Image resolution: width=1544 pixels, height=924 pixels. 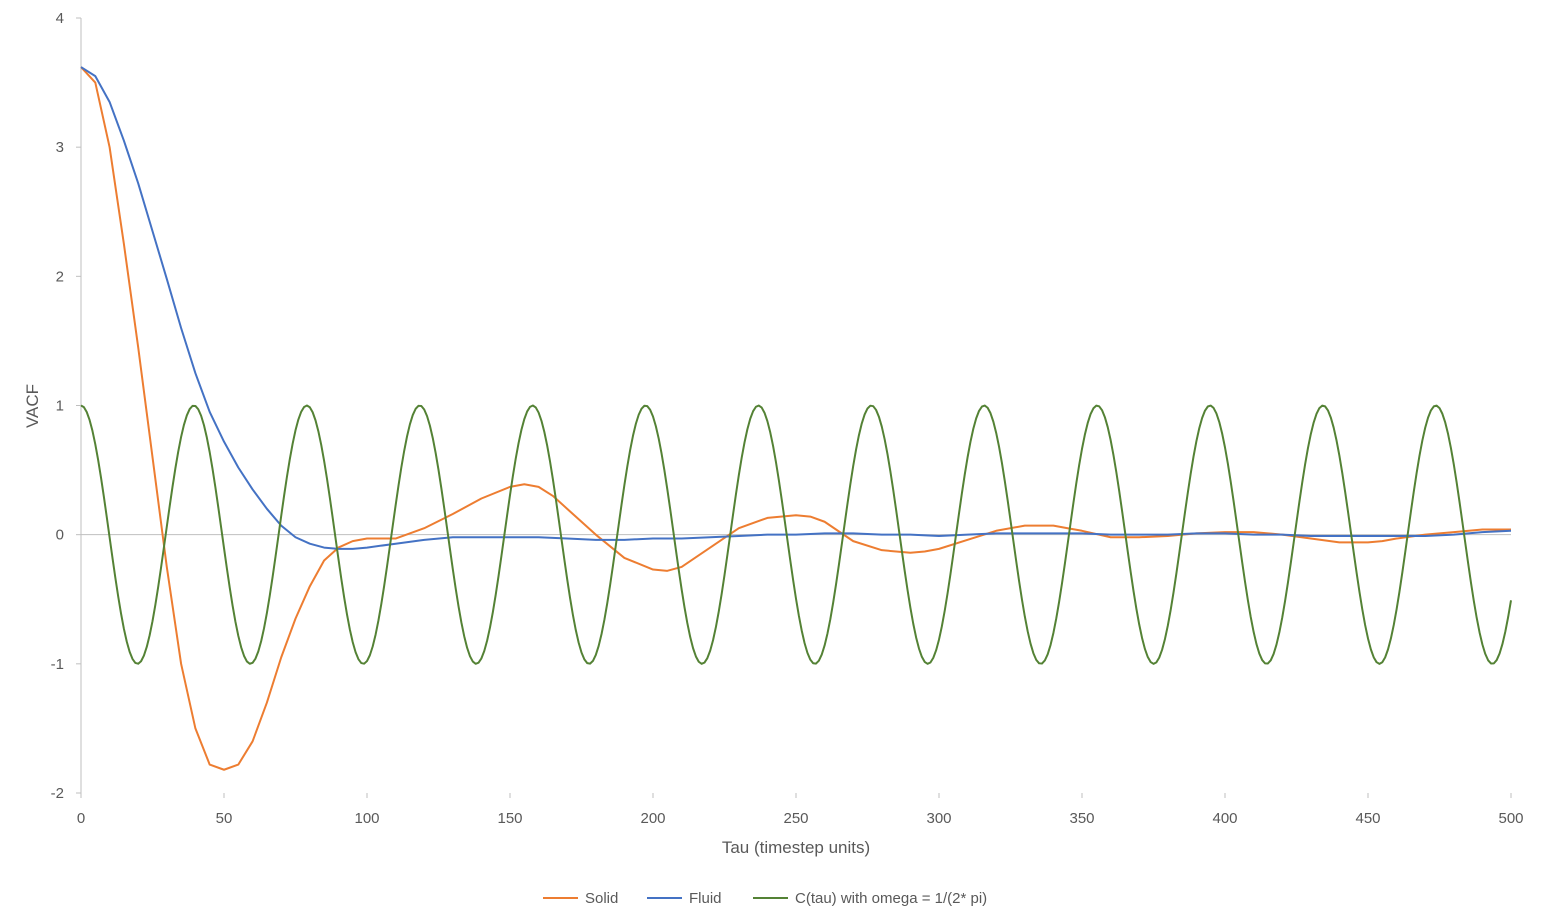 What do you see at coordinates (32, 406) in the screenshot?
I see `y-axis-title: VACF` at bounding box center [32, 406].